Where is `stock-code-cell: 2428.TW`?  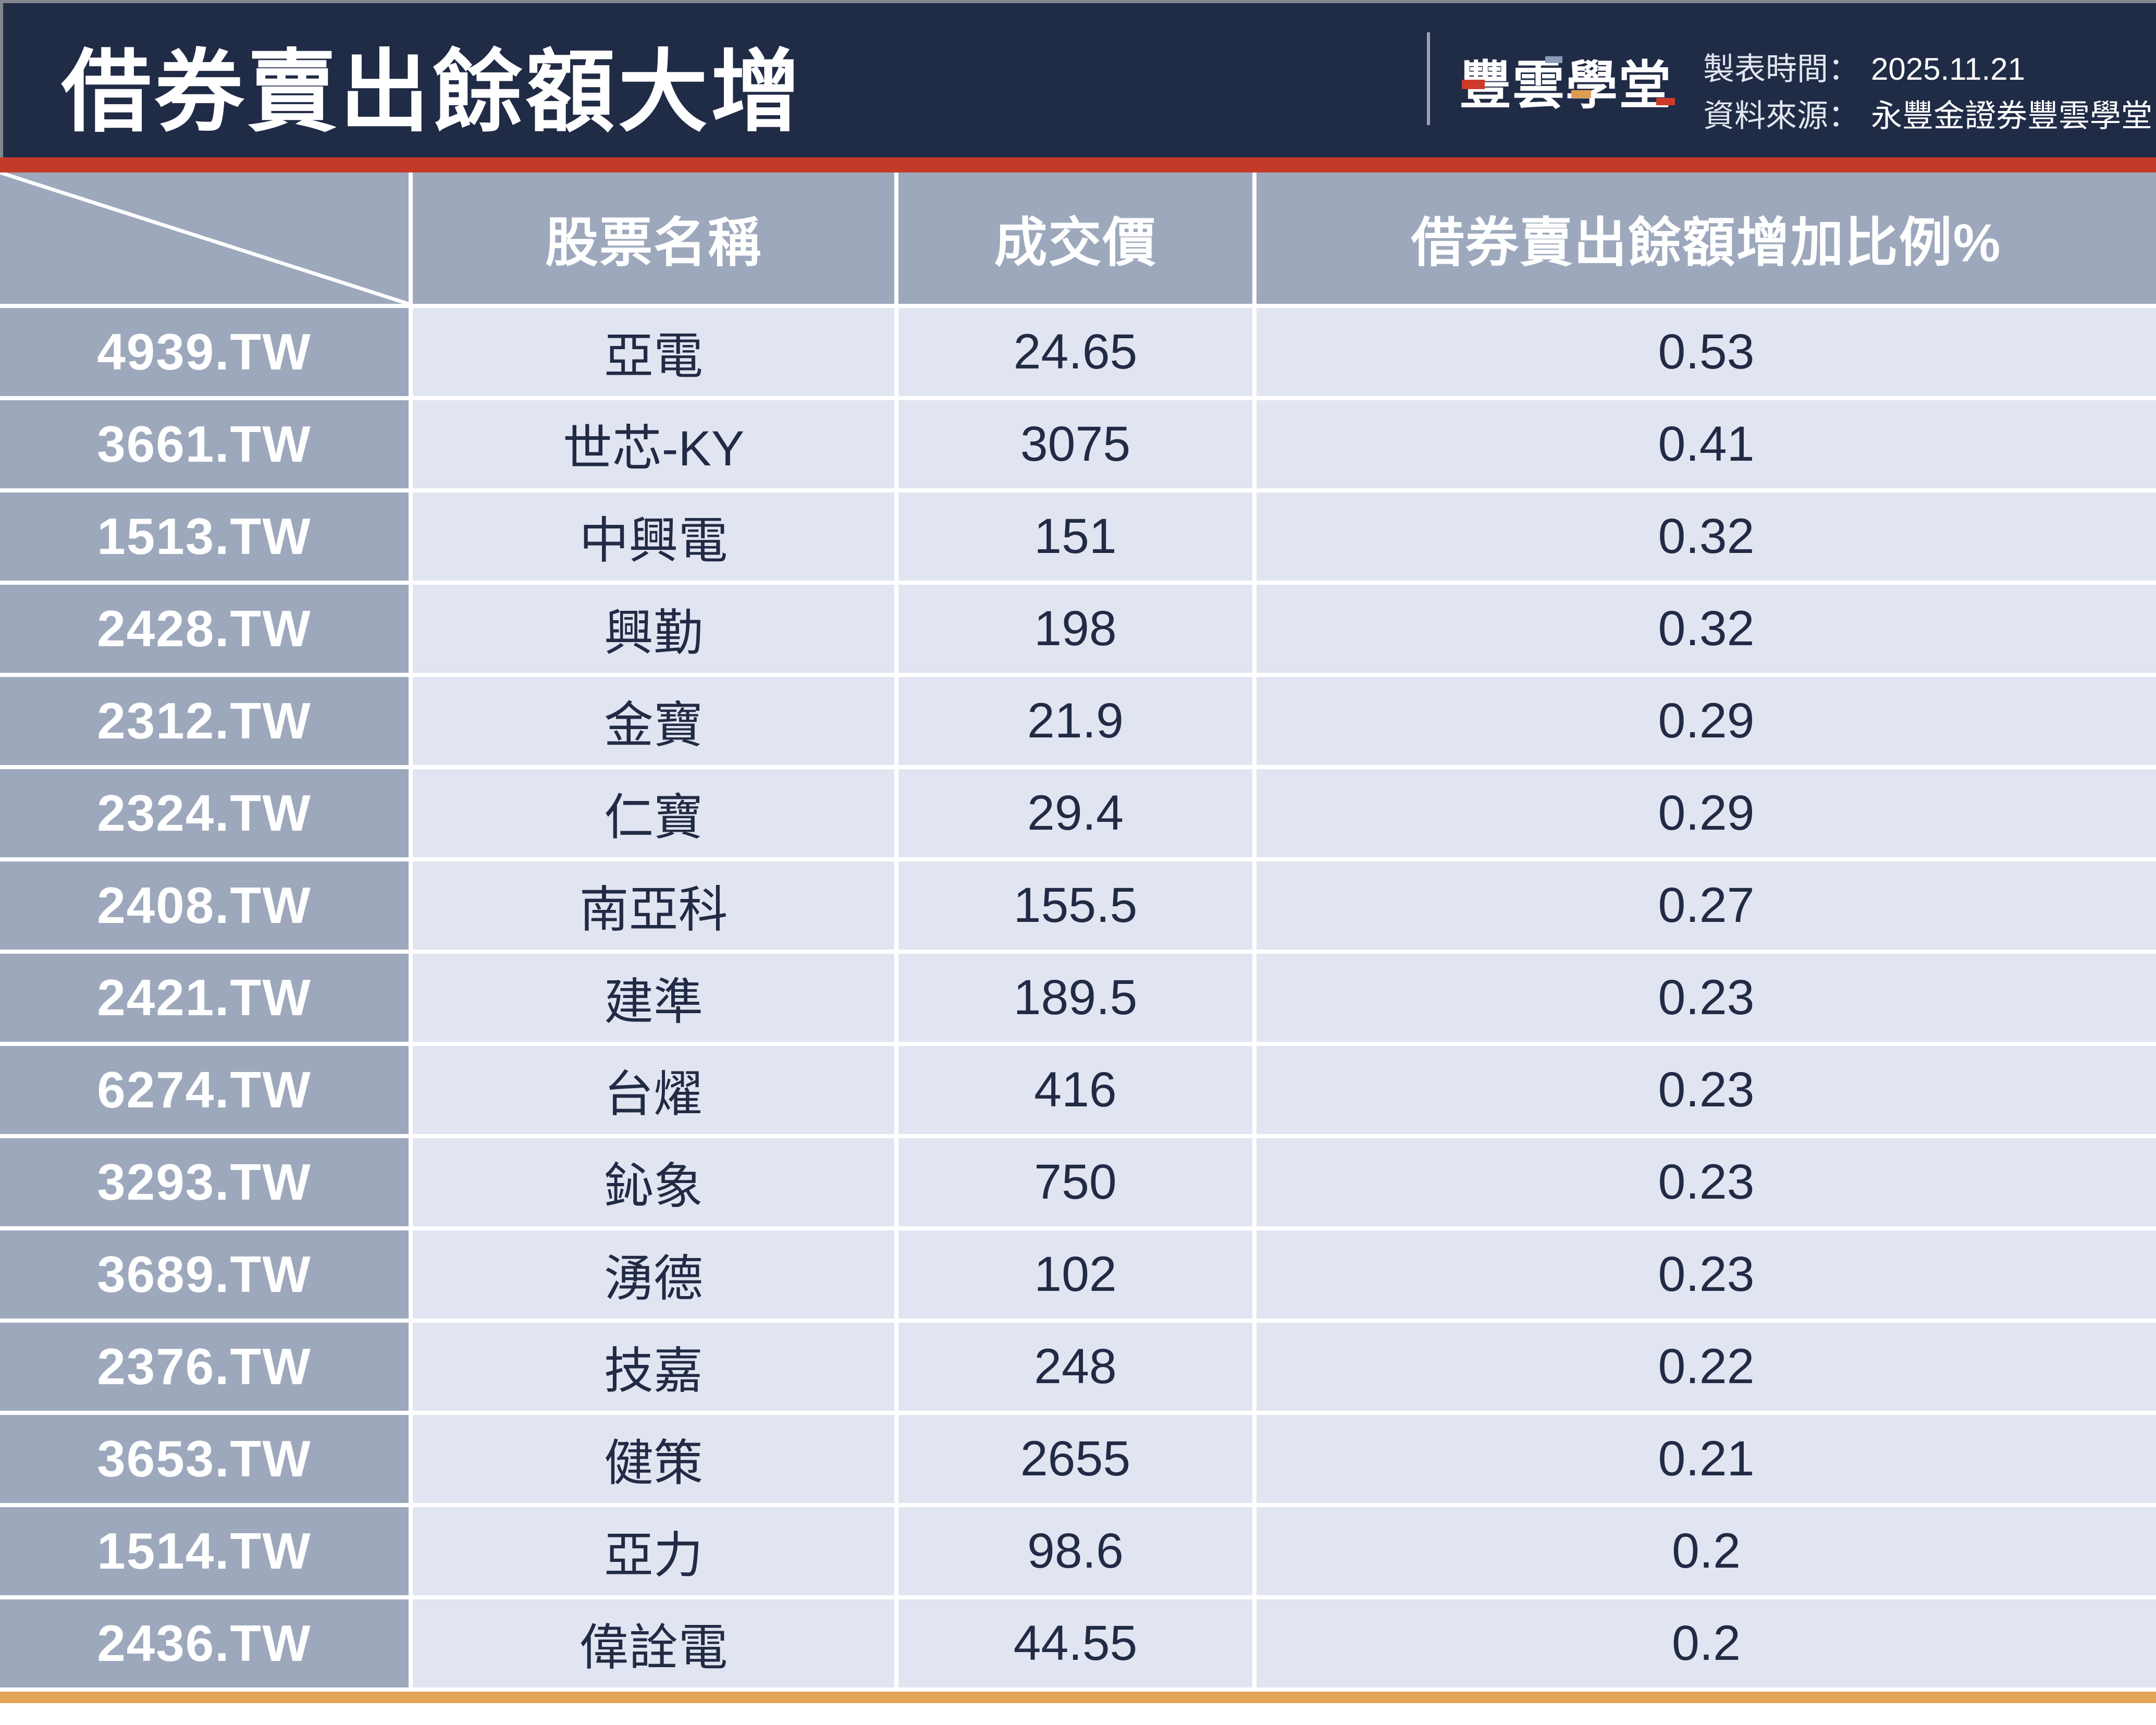
stock-code-cell: 2428.TW is located at coordinates (204, 629).